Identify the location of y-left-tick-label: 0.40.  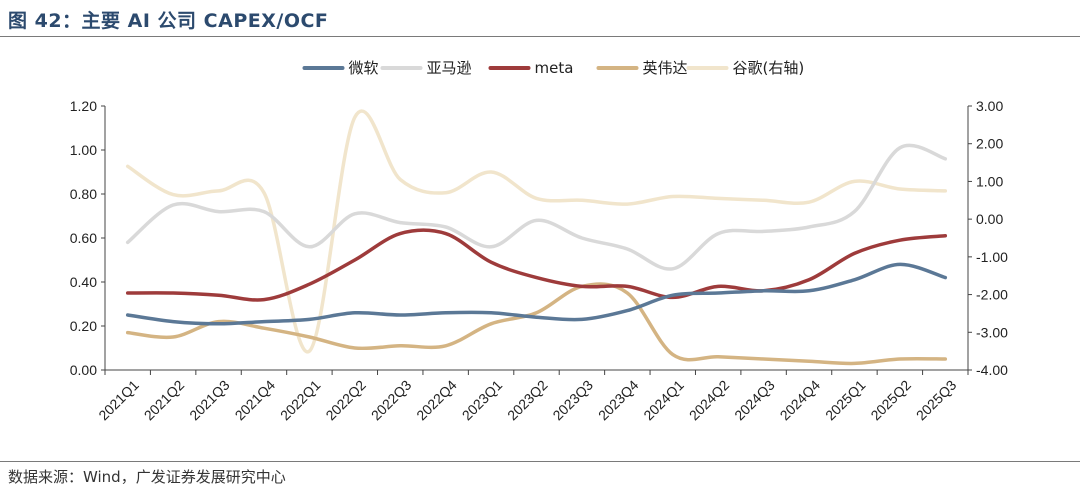
(83, 282).